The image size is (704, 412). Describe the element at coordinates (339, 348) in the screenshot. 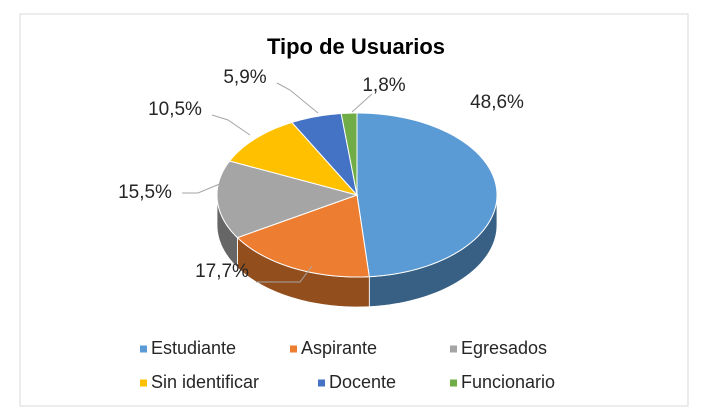

I see `legend-label: Aspirante` at that location.